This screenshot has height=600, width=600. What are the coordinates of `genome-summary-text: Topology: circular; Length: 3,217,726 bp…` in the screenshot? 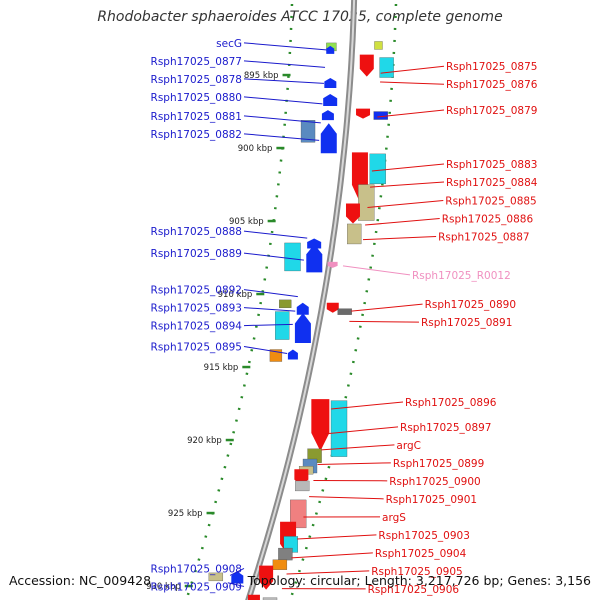 It's located at (419, 580).